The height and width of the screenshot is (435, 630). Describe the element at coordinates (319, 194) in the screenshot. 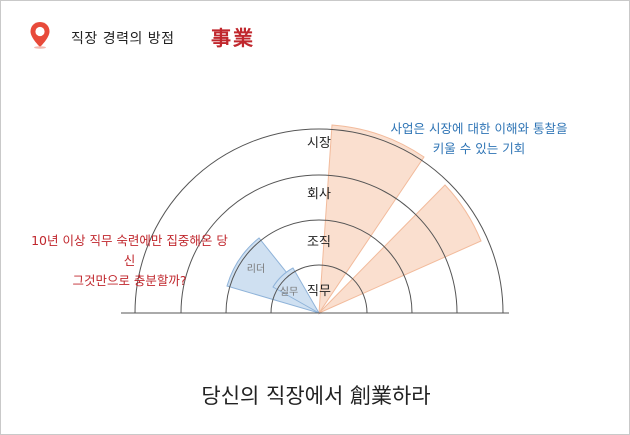

I see `ring-label-company: 회사` at that location.